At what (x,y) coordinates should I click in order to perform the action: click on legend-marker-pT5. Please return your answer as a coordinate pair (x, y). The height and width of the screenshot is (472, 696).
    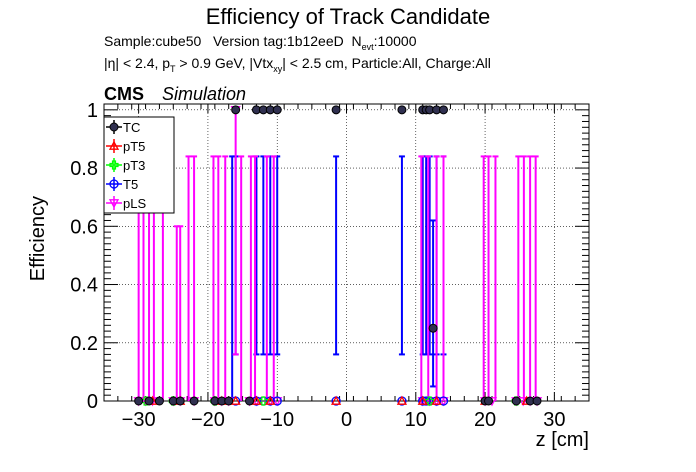
    Looking at the image, I should click on (114, 145).